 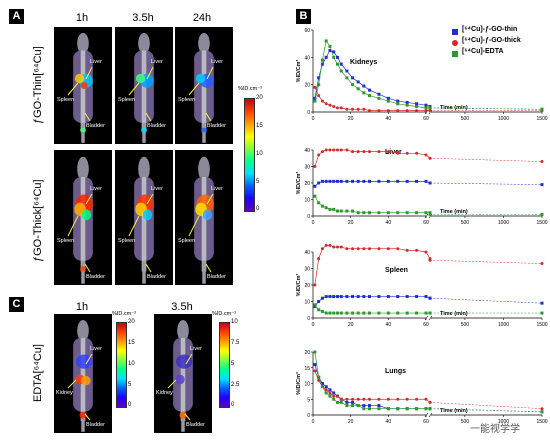 What do you see at coordinates (235, 343) in the screenshot?
I see `colorbar-c2-tick: 7.5` at bounding box center [235, 343].